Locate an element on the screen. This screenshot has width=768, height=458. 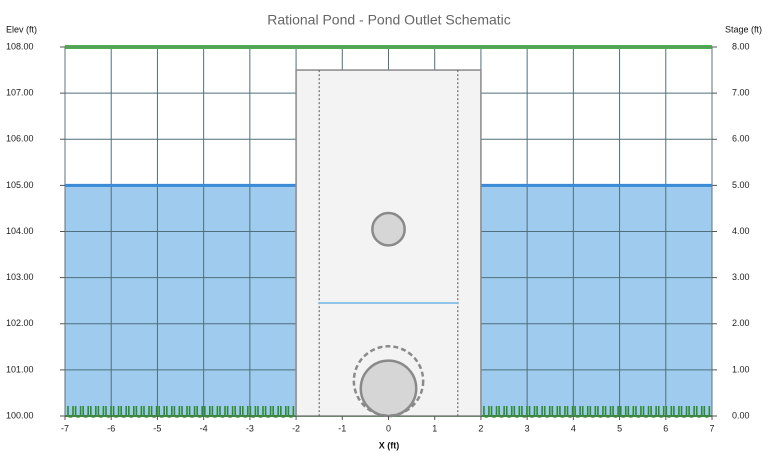
x-tick-label: 6 is located at coordinates (665, 428).